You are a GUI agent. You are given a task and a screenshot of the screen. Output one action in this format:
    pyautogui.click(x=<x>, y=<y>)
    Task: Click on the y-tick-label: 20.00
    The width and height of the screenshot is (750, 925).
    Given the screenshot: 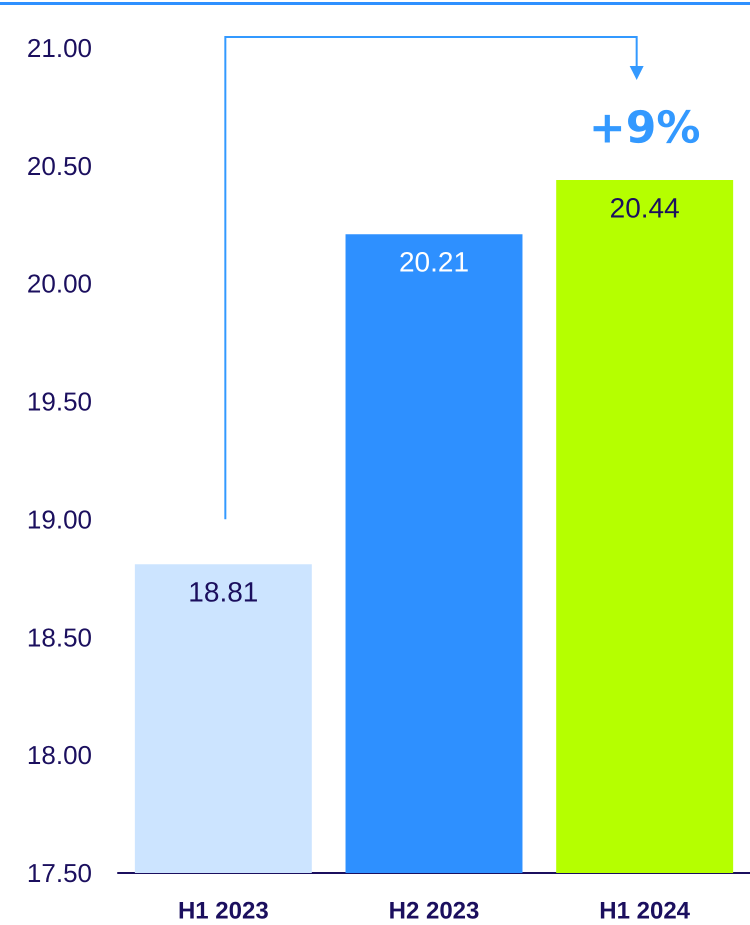 What is the action you would take?
    pyautogui.click(x=59, y=283)
    